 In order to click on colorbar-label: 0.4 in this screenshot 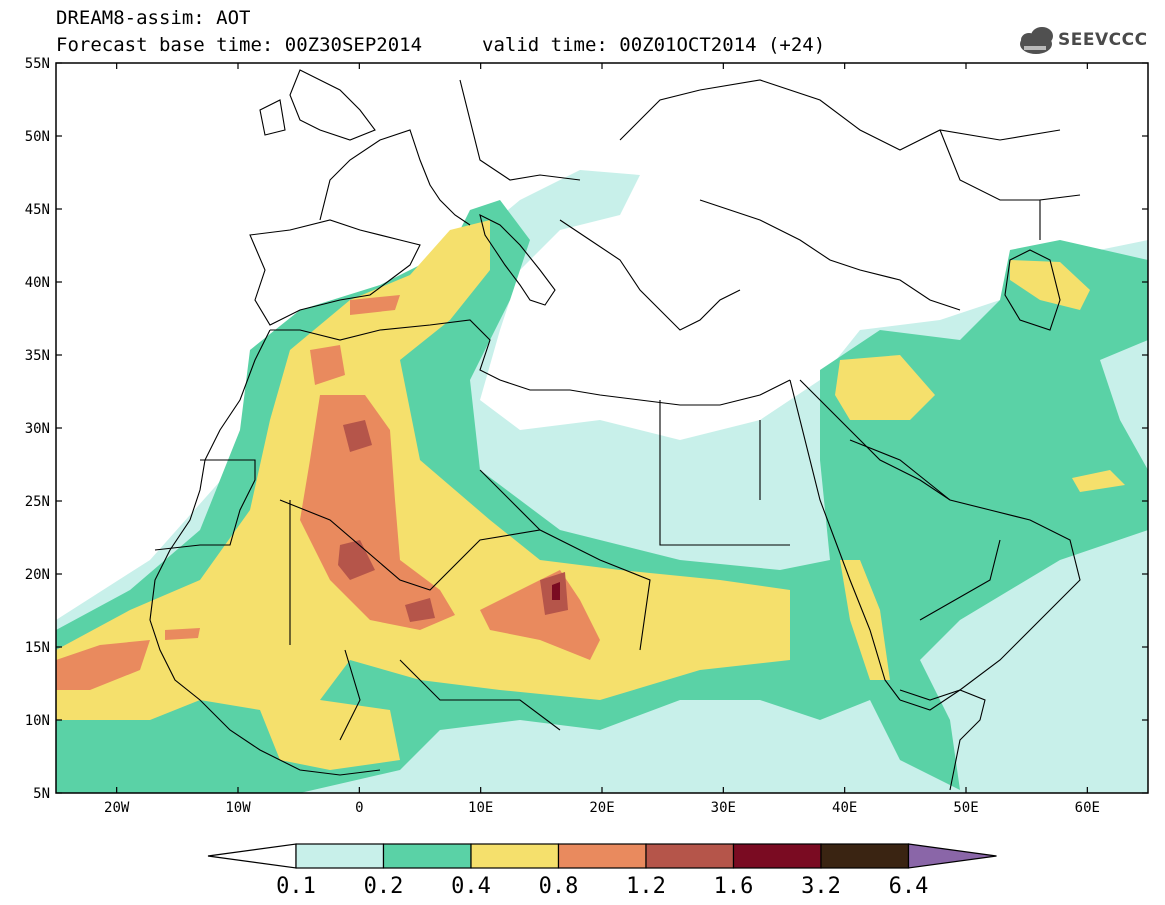, I will do `click(471, 886)`.